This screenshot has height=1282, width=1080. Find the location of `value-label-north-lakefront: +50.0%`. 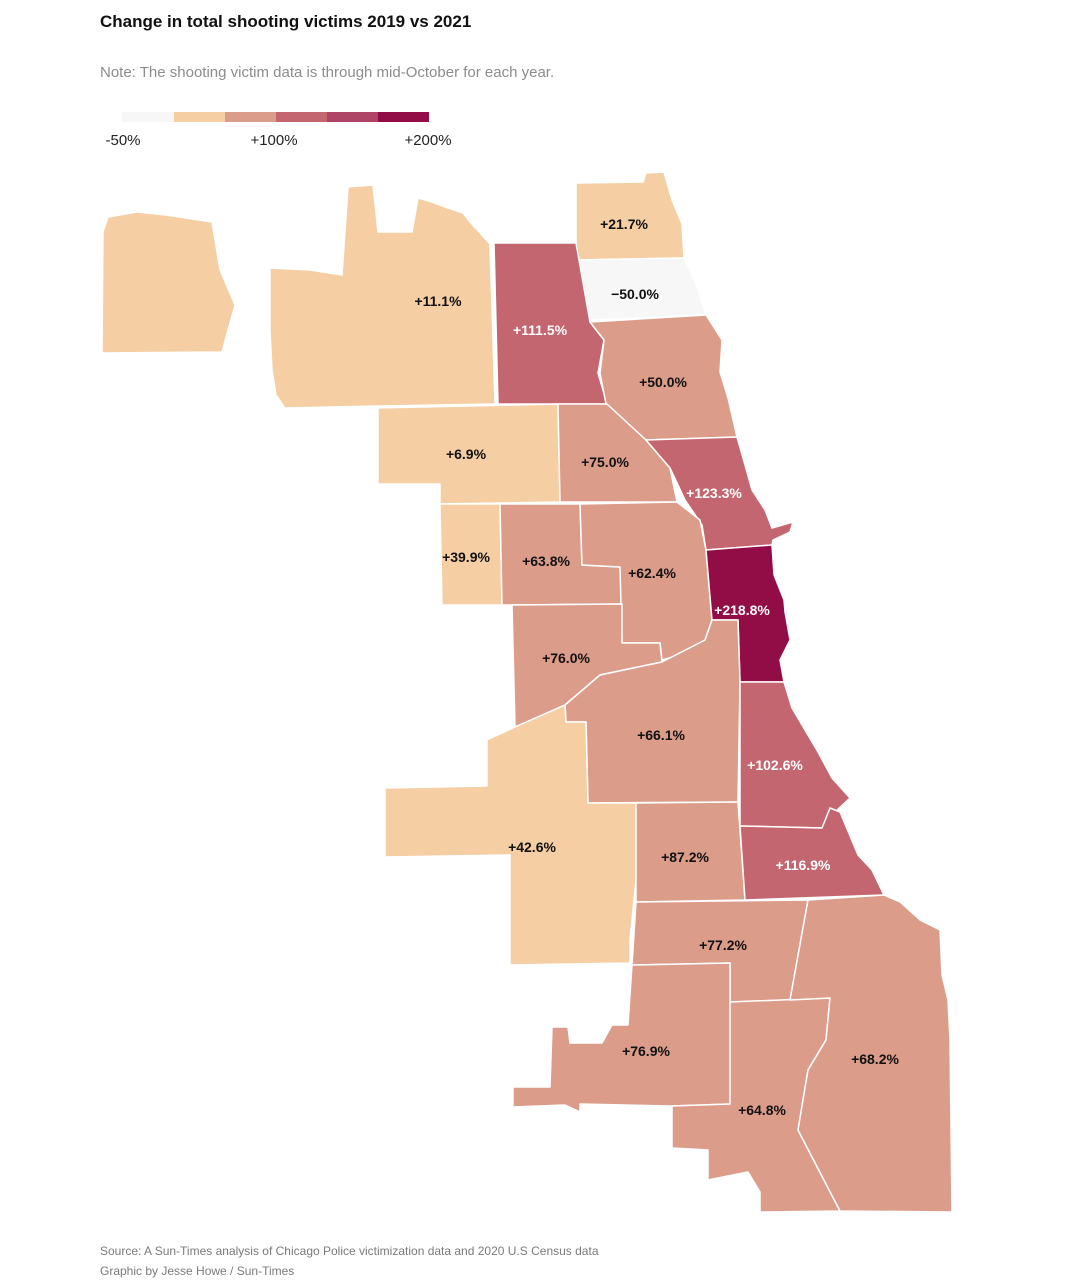

value-label-north-lakefront: +50.0% is located at coordinates (663, 382).